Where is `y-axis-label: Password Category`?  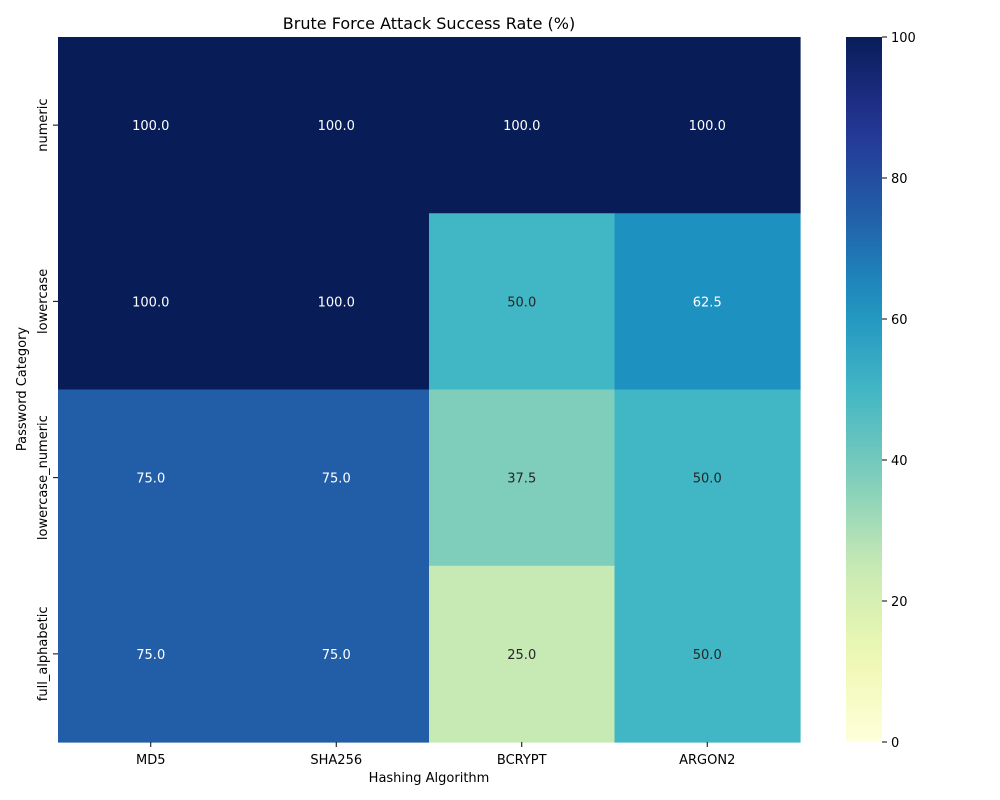
y-axis-label: Password Category is located at coordinates (22, 389).